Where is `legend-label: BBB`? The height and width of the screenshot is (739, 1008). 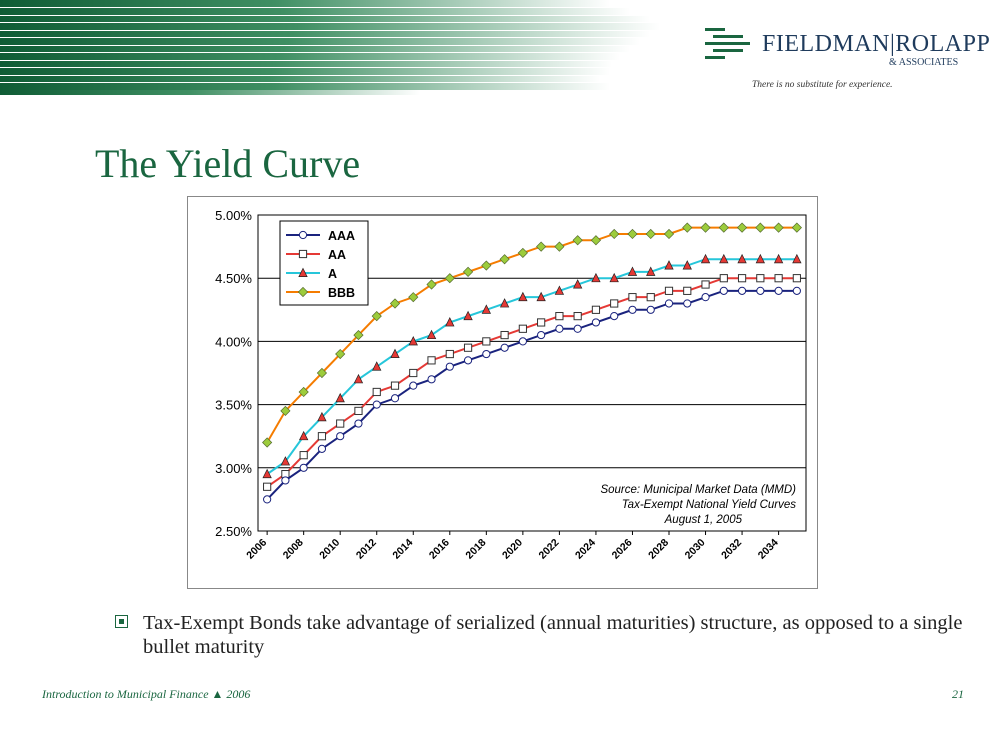 legend-label: BBB is located at coordinates (341, 293).